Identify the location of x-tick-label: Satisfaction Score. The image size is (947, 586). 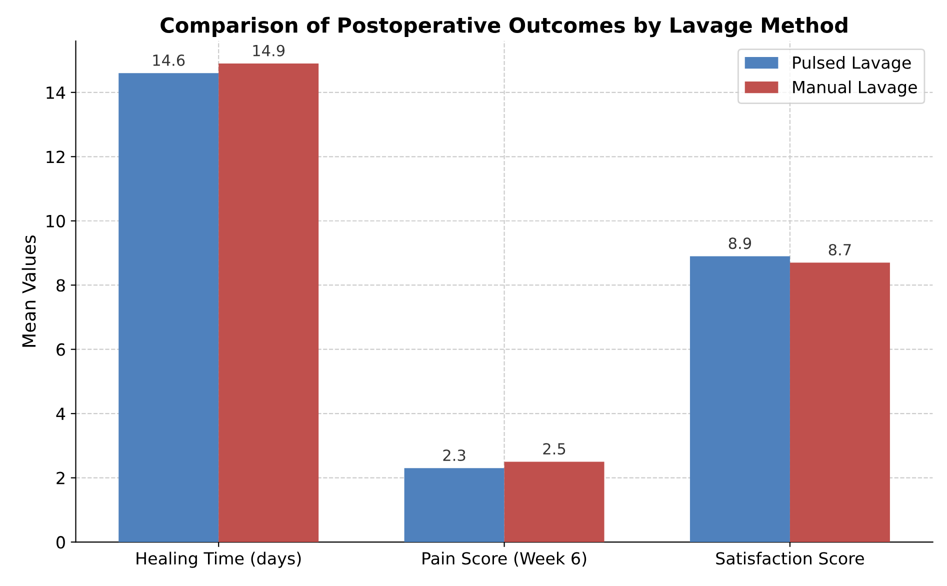
(790, 558).